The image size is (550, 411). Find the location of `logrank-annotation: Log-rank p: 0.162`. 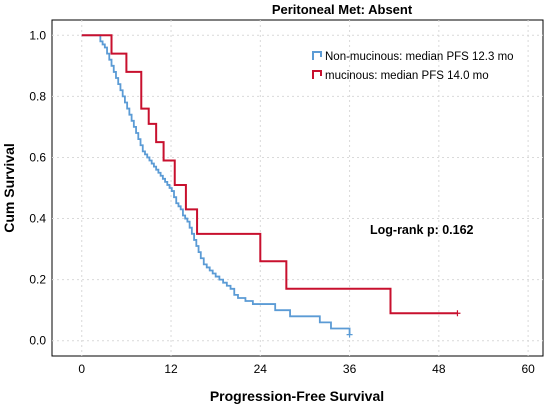

logrank-annotation: Log-rank p: 0.162 is located at coordinates (422, 230).